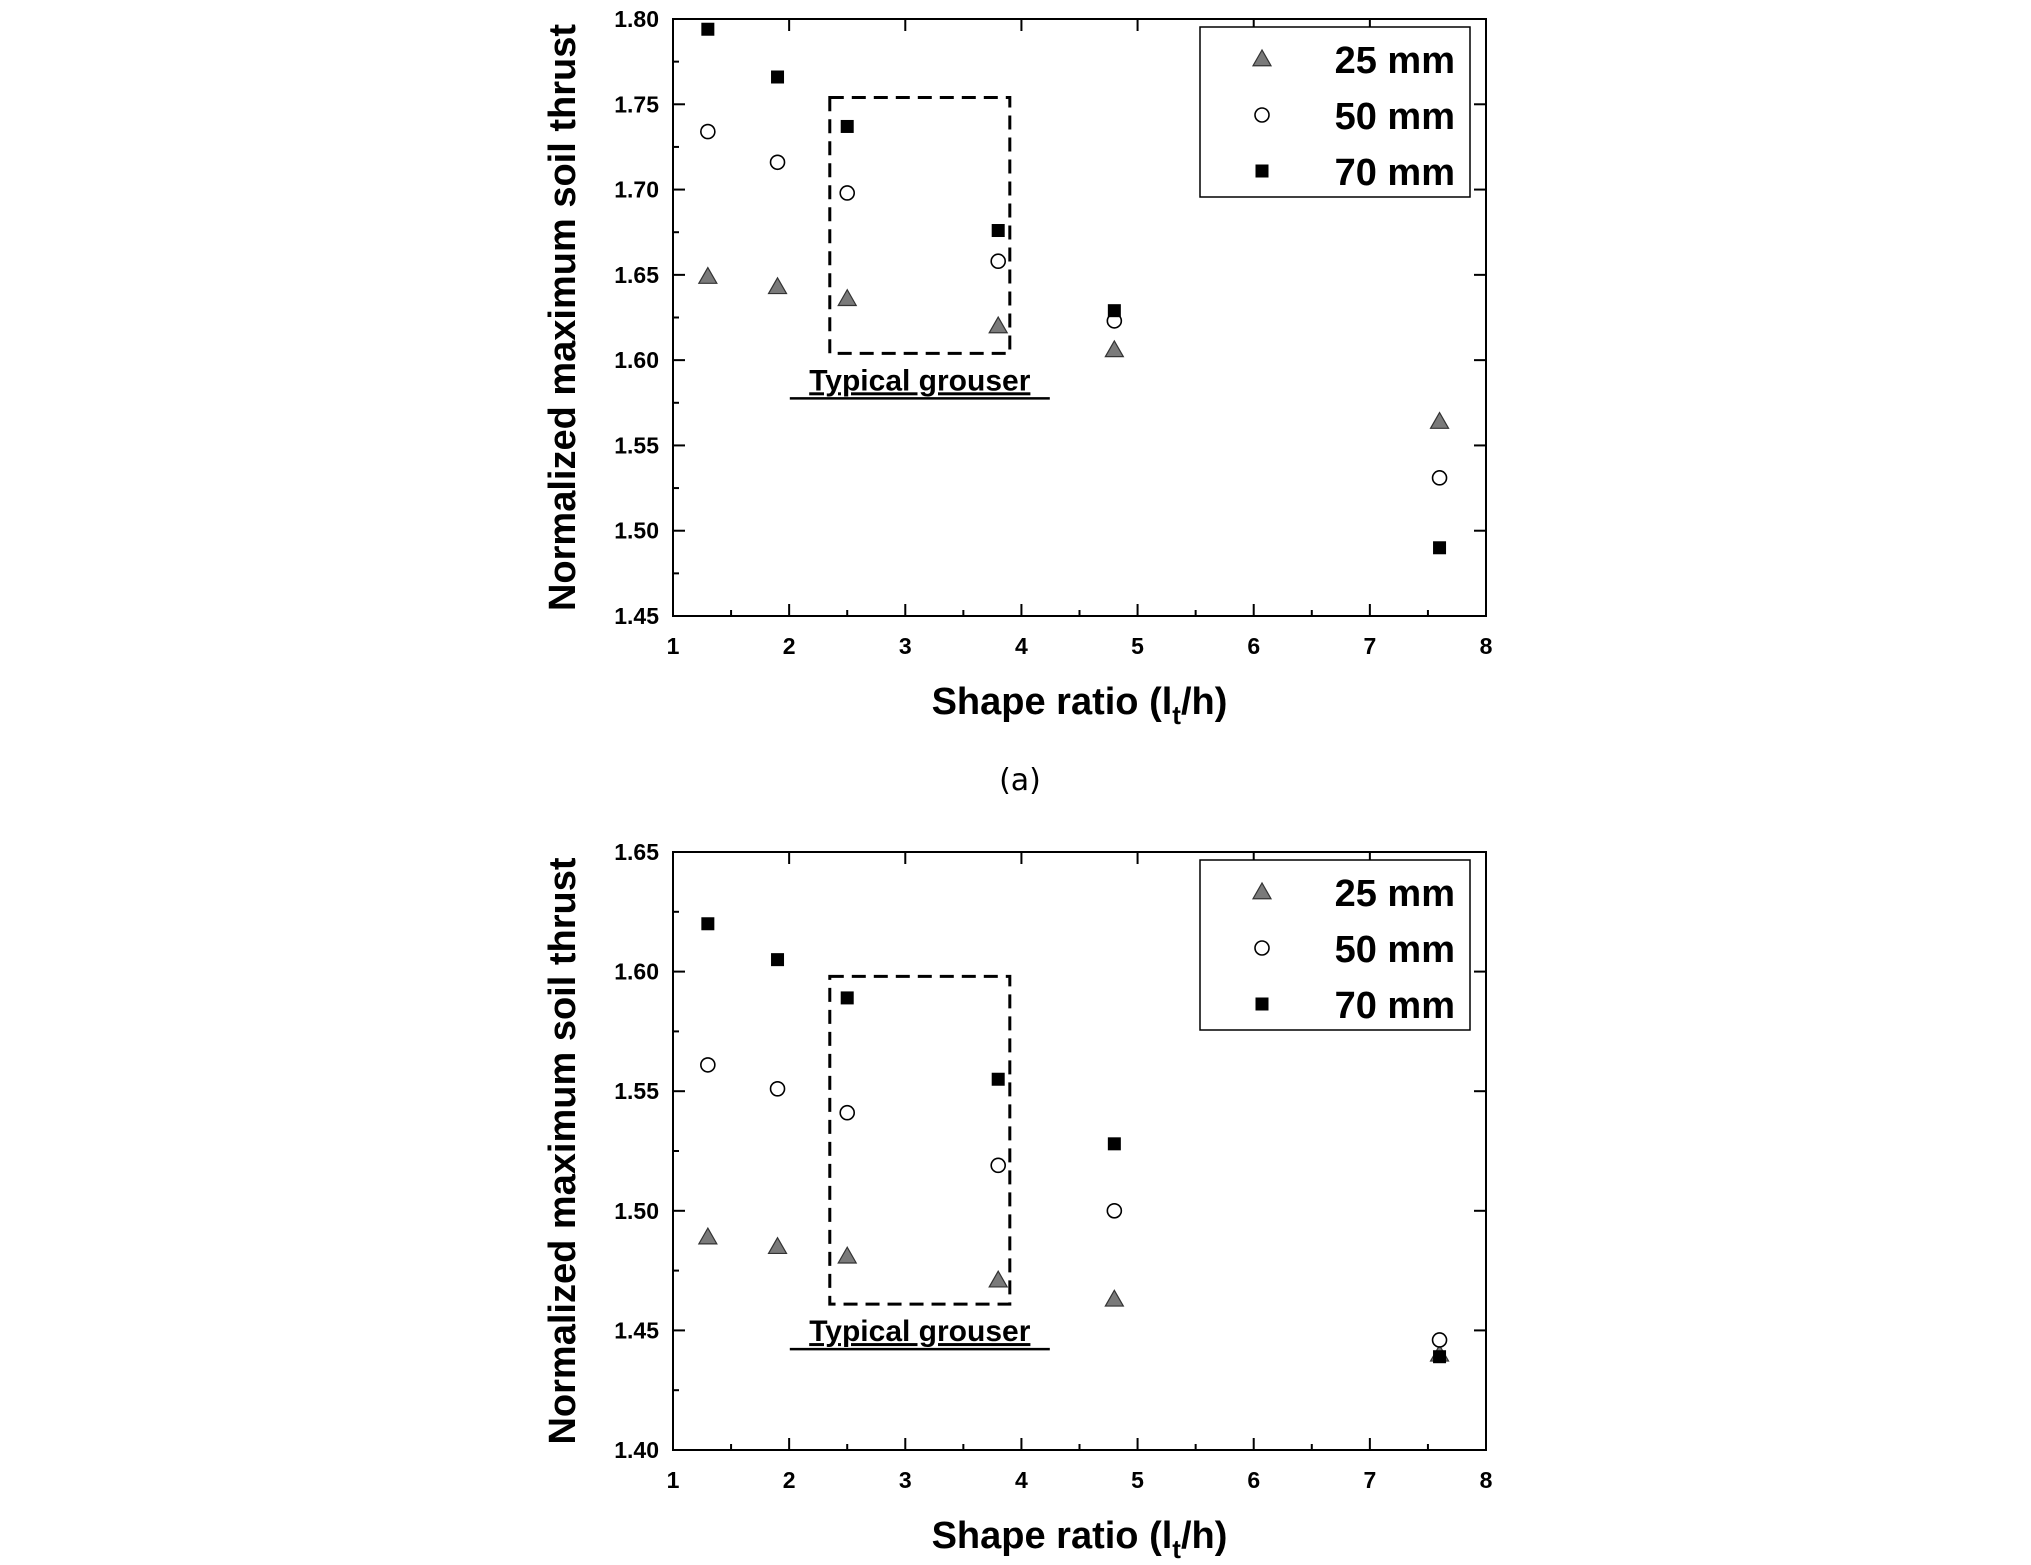  I want to click on typical-grouser-label: Typical grouser, so click(920, 1331).